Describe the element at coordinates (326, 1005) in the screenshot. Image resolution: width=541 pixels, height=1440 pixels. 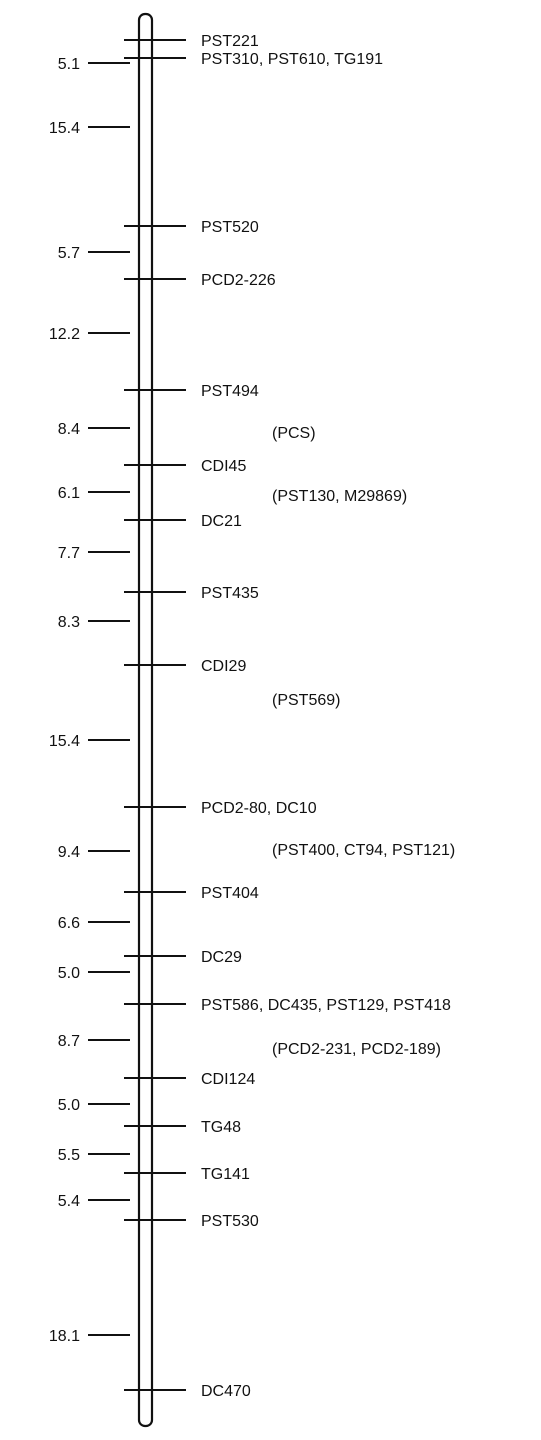
I see `marker-label: PST586, DC435, PST129, PST418` at that location.